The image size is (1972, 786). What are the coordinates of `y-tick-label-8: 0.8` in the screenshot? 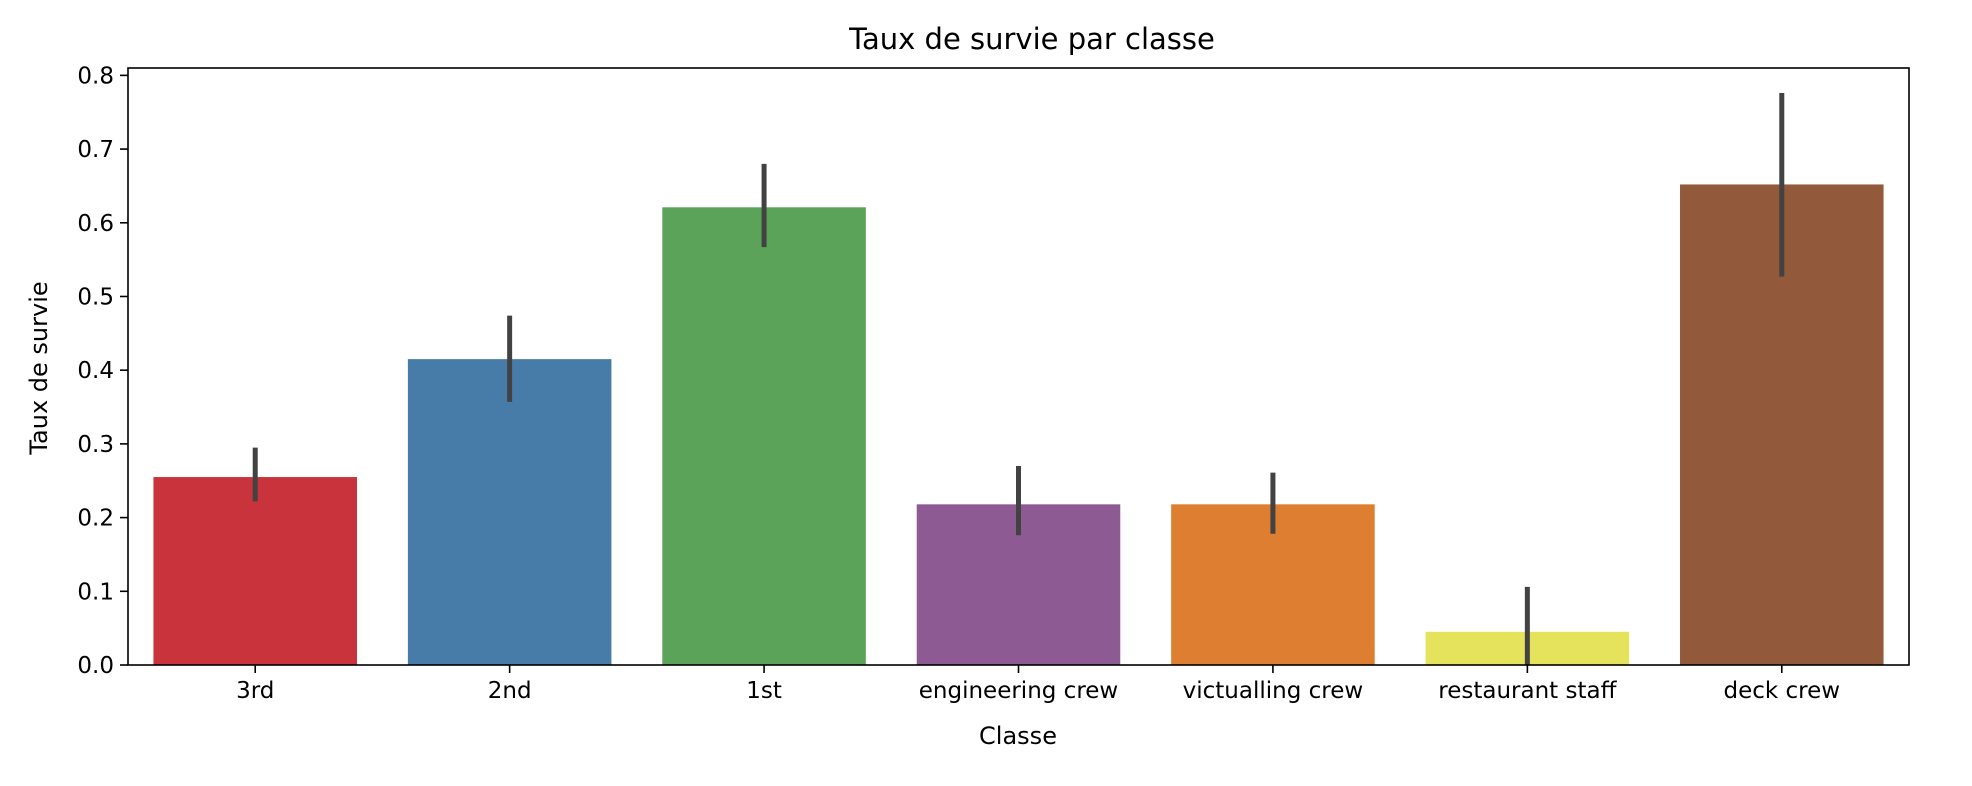 It's located at (95, 76).